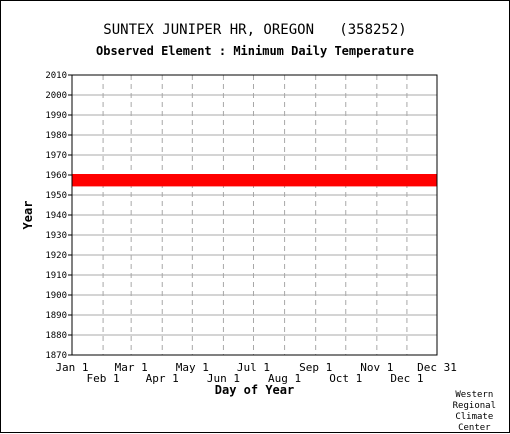 The width and height of the screenshot is (510, 434). Describe the element at coordinates (56, 136) in the screenshot. I see `y-tick-label: 1980` at that location.